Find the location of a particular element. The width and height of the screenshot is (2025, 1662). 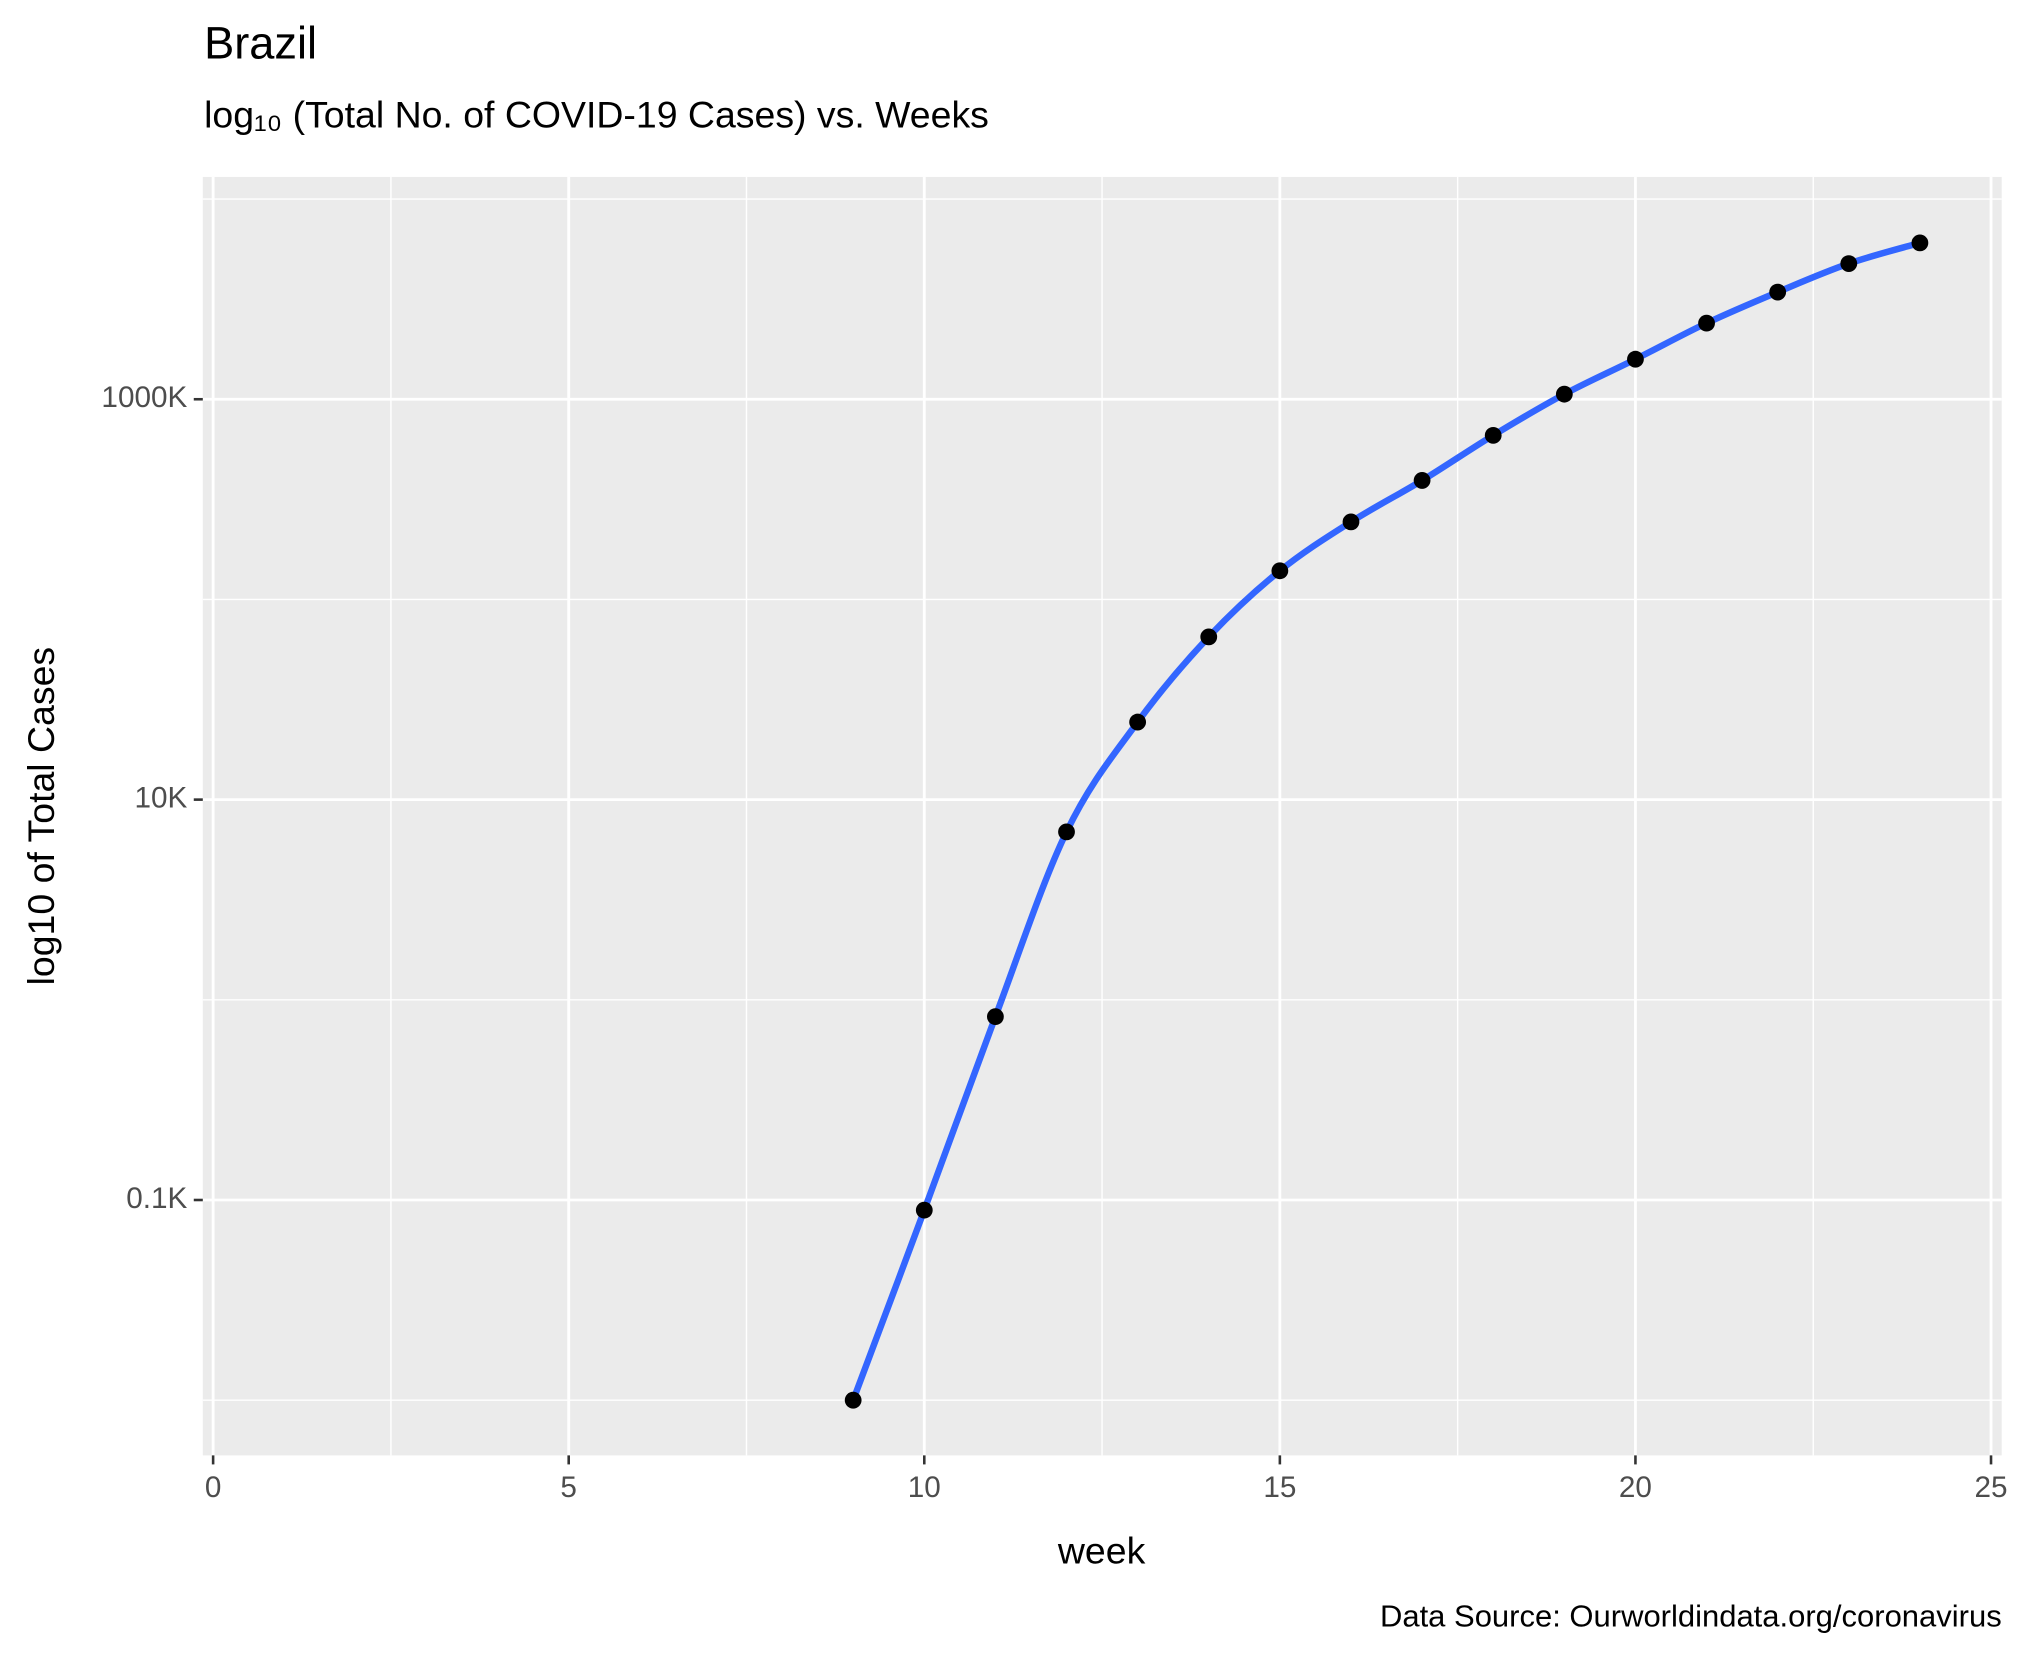

x-tick-label: 15 is located at coordinates (1279, 1487).